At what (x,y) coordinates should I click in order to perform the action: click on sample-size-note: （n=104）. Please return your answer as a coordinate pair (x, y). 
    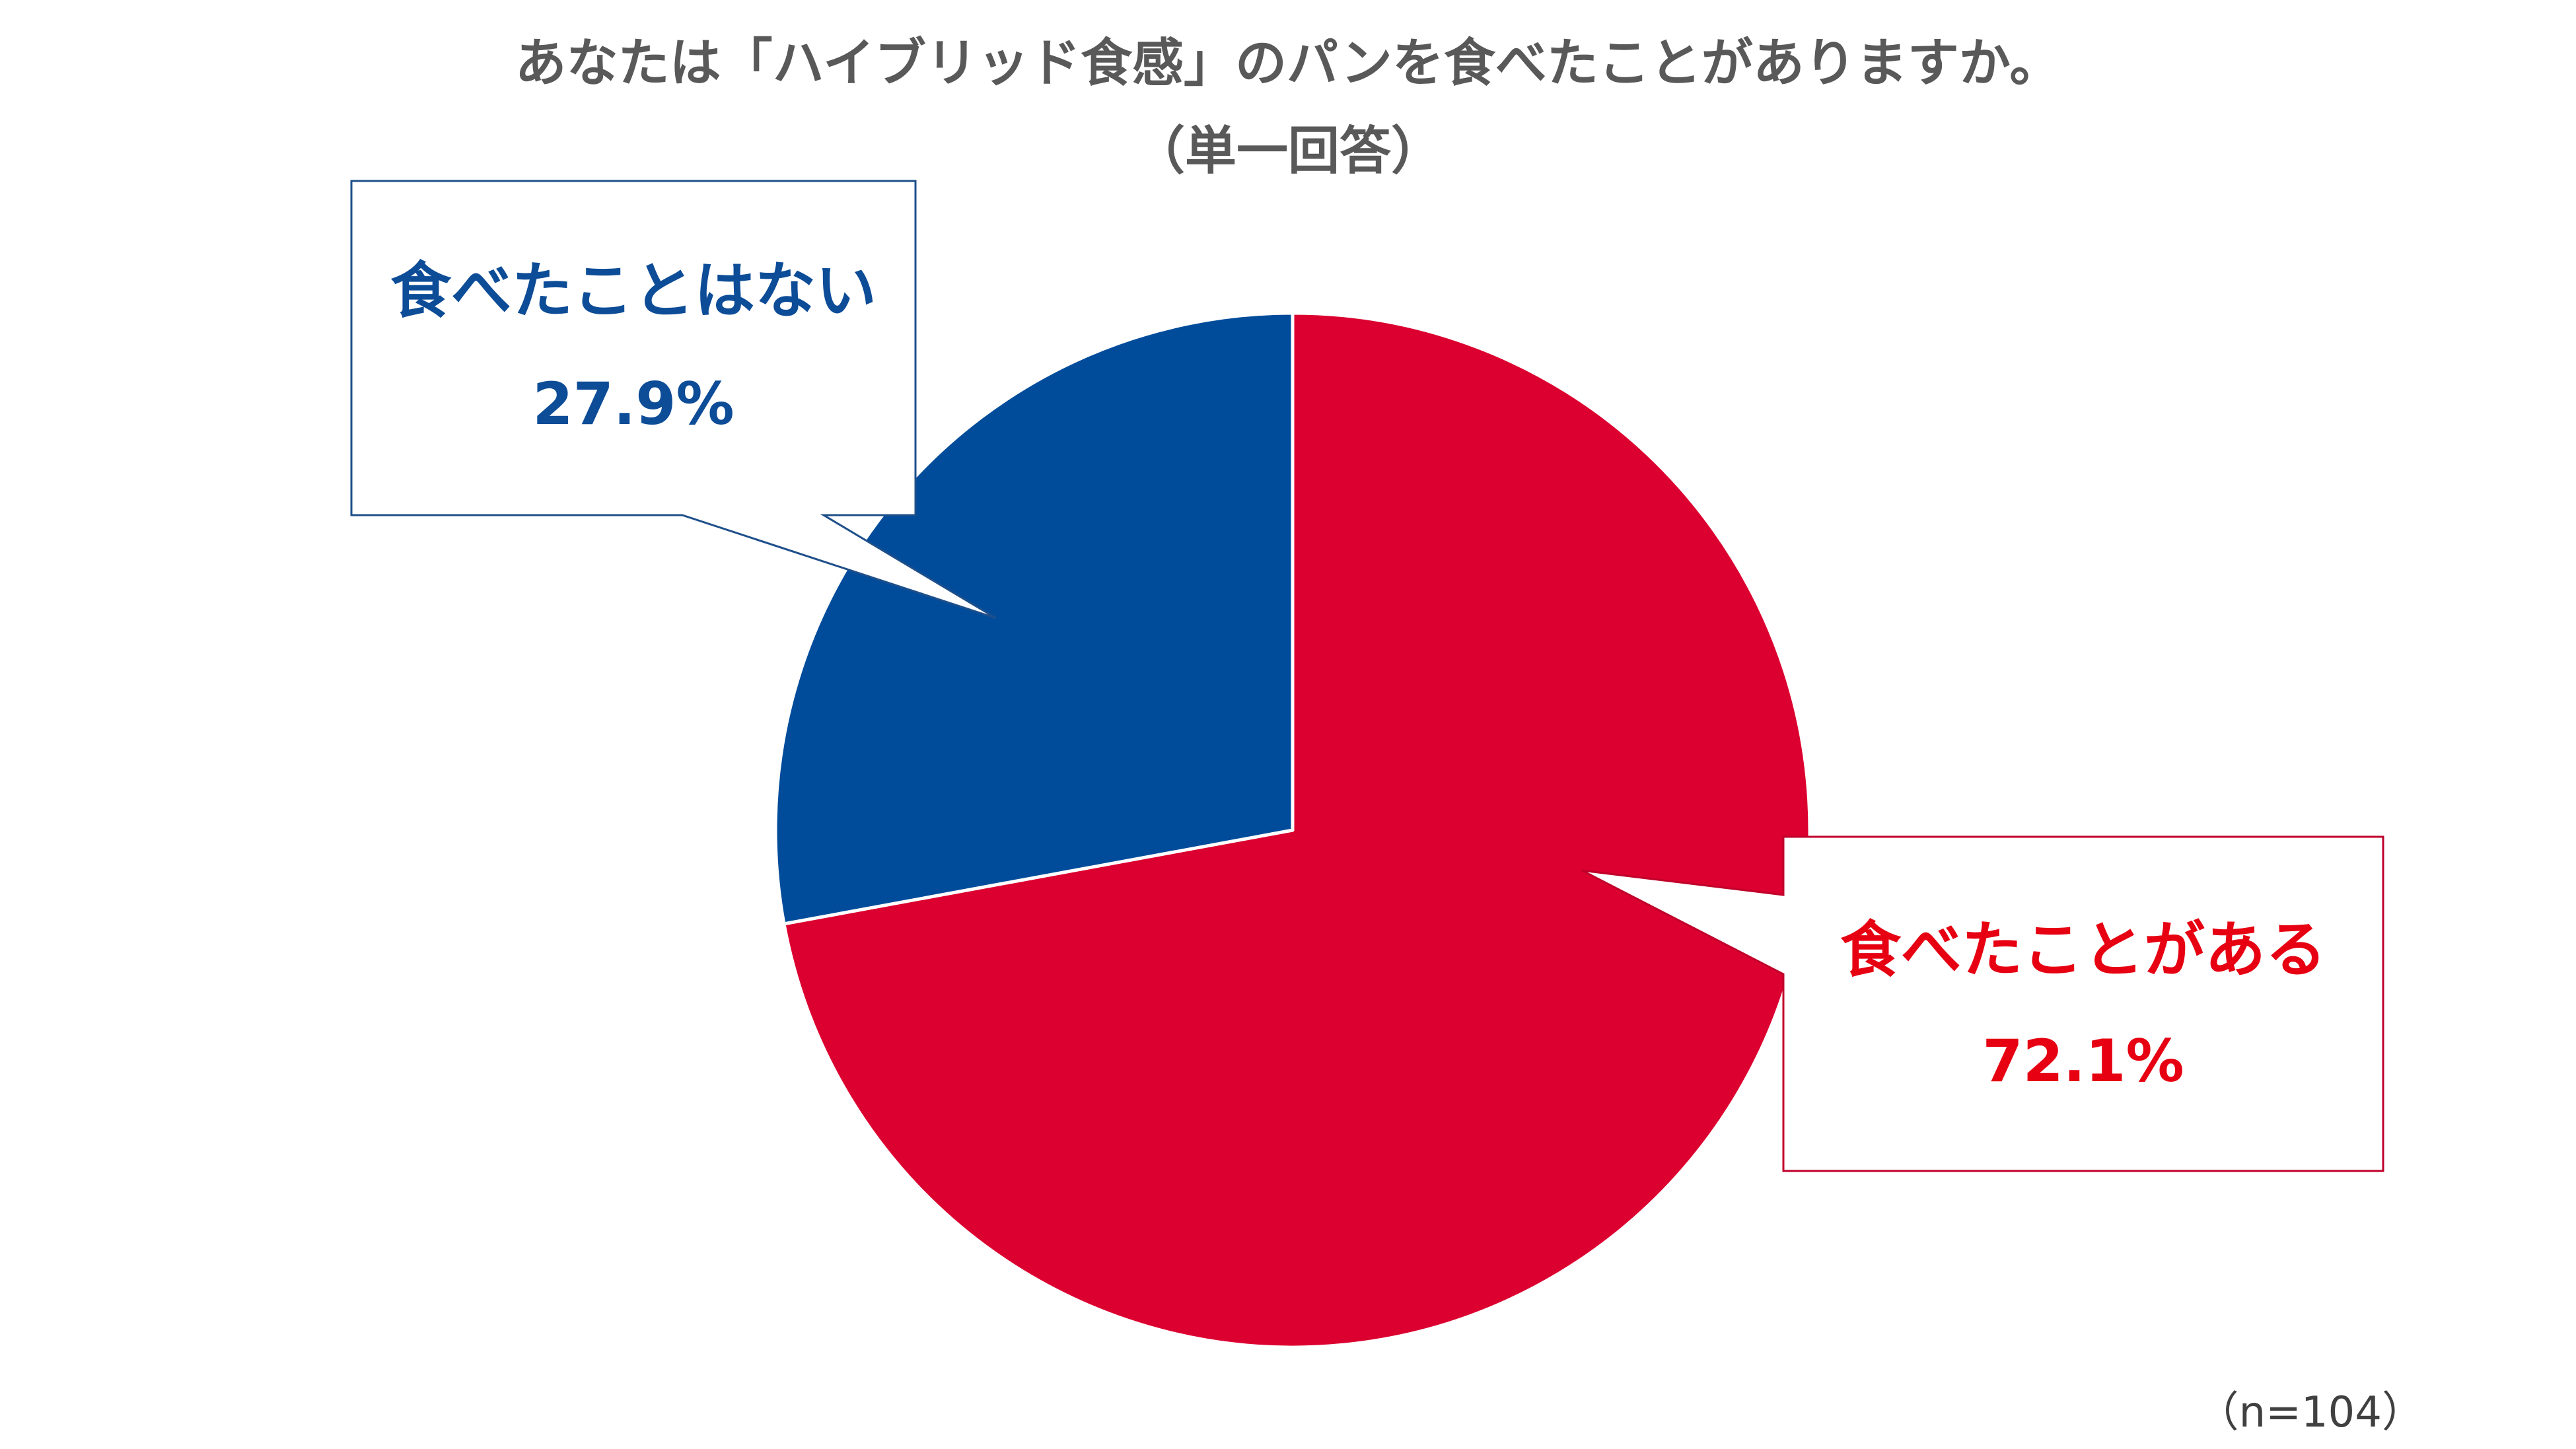
    Looking at the image, I should click on (2310, 1413).